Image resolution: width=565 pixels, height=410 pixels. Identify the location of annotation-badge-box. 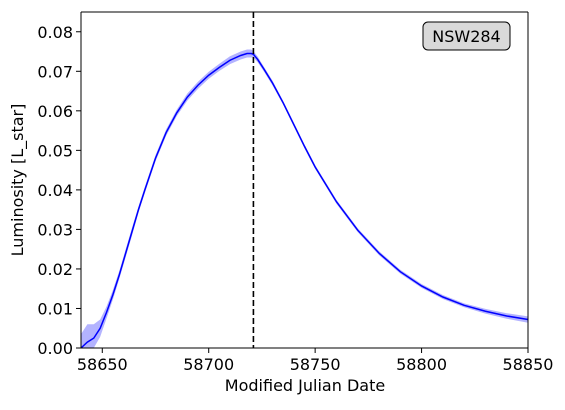
(466, 36).